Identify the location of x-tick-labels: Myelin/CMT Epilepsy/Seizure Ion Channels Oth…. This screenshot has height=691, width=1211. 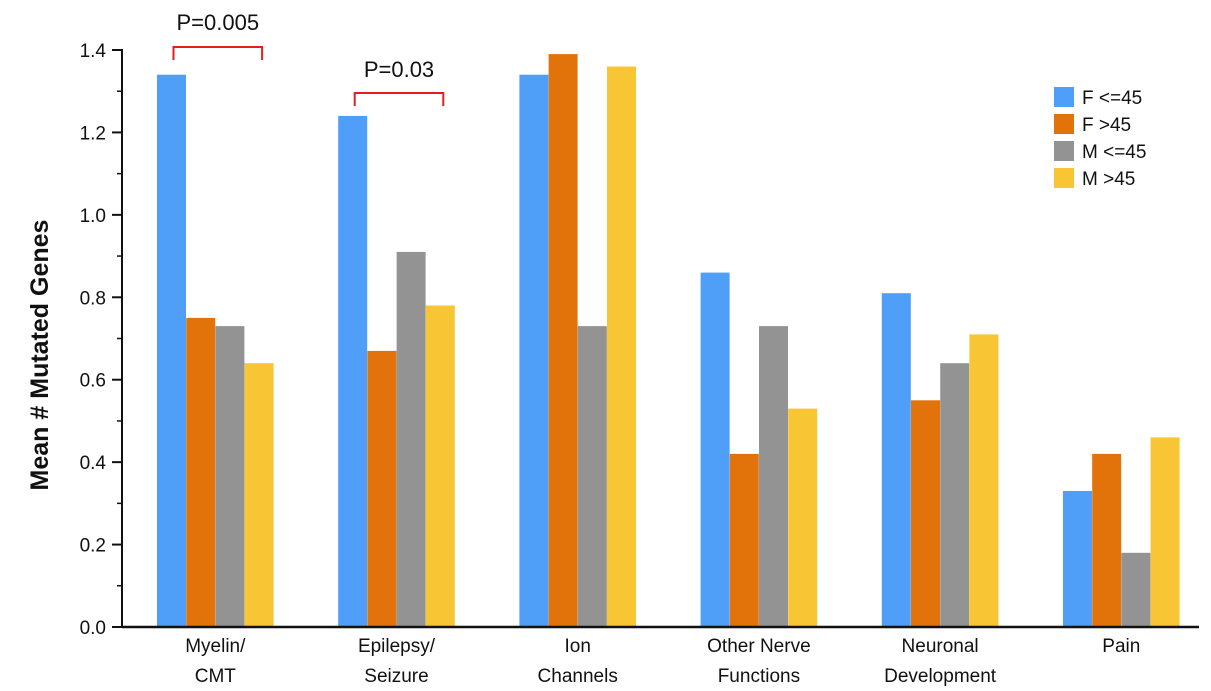
(662, 661).